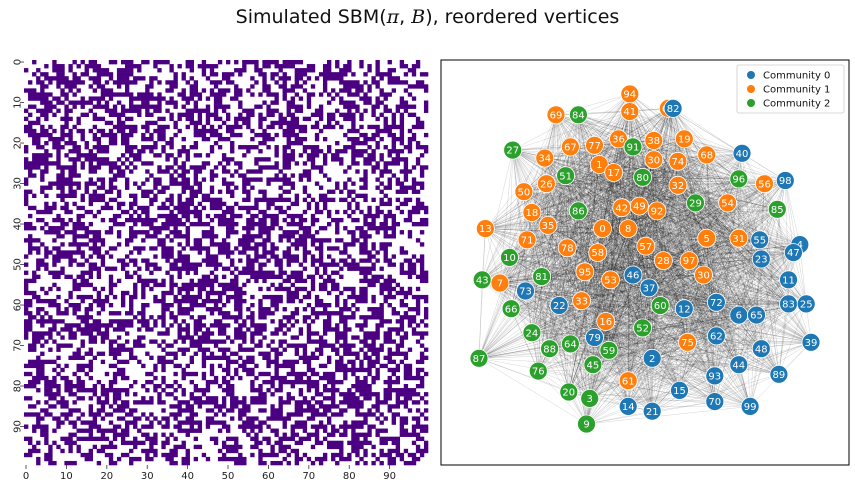 The width and height of the screenshot is (855, 489). Describe the element at coordinates (594, 145) in the screenshot. I see `graph-node: 77` at that location.